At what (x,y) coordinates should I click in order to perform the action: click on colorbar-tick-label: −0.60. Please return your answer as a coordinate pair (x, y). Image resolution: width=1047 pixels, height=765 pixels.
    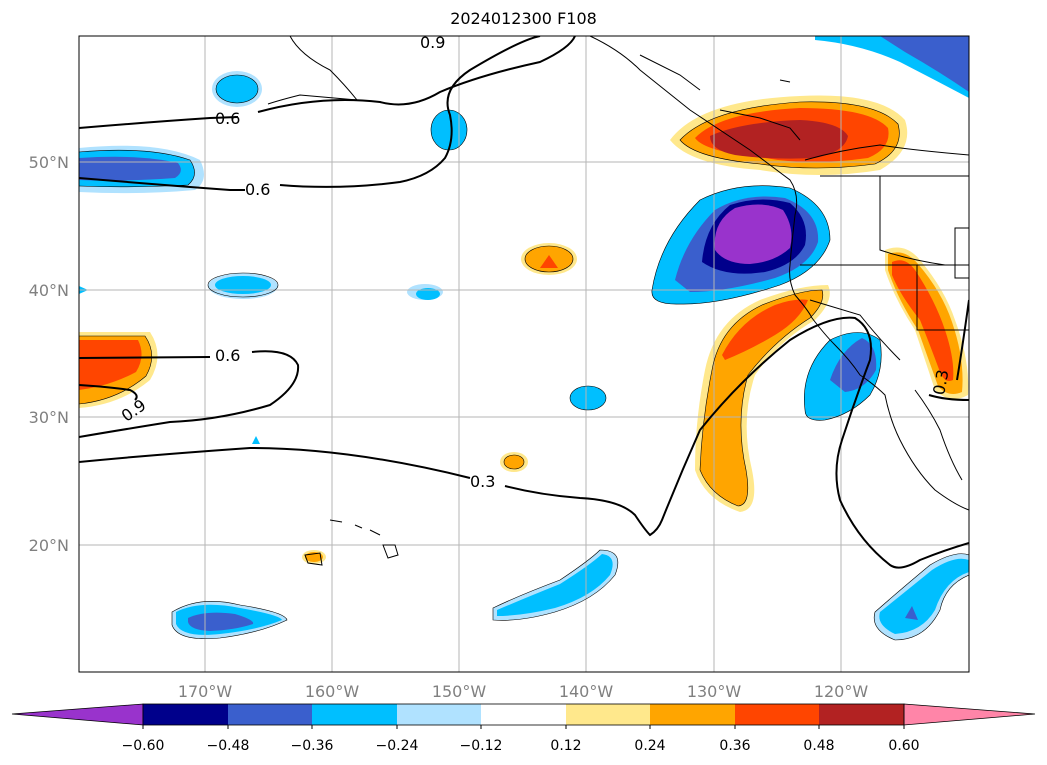
    Looking at the image, I should click on (143, 746).